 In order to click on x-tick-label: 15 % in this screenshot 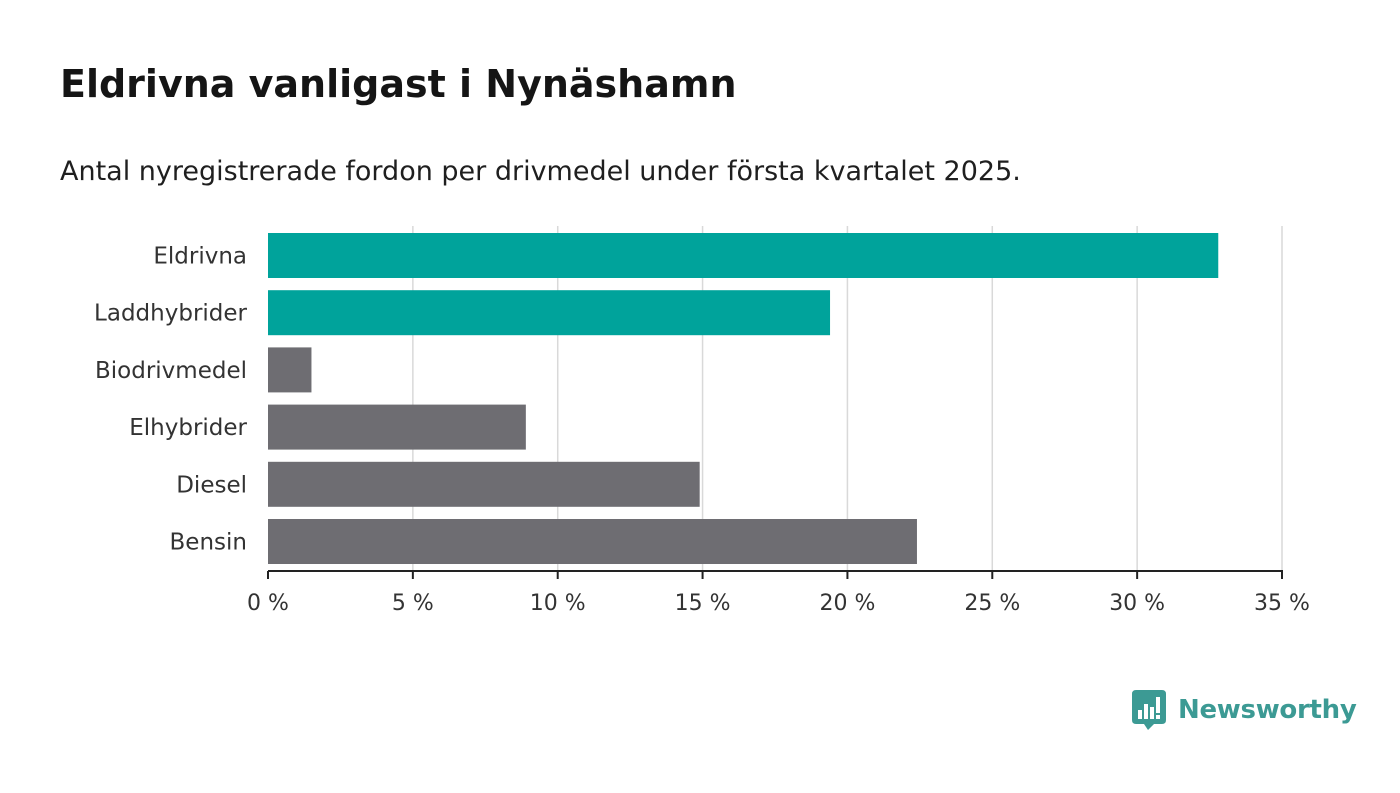, I will do `click(703, 603)`.